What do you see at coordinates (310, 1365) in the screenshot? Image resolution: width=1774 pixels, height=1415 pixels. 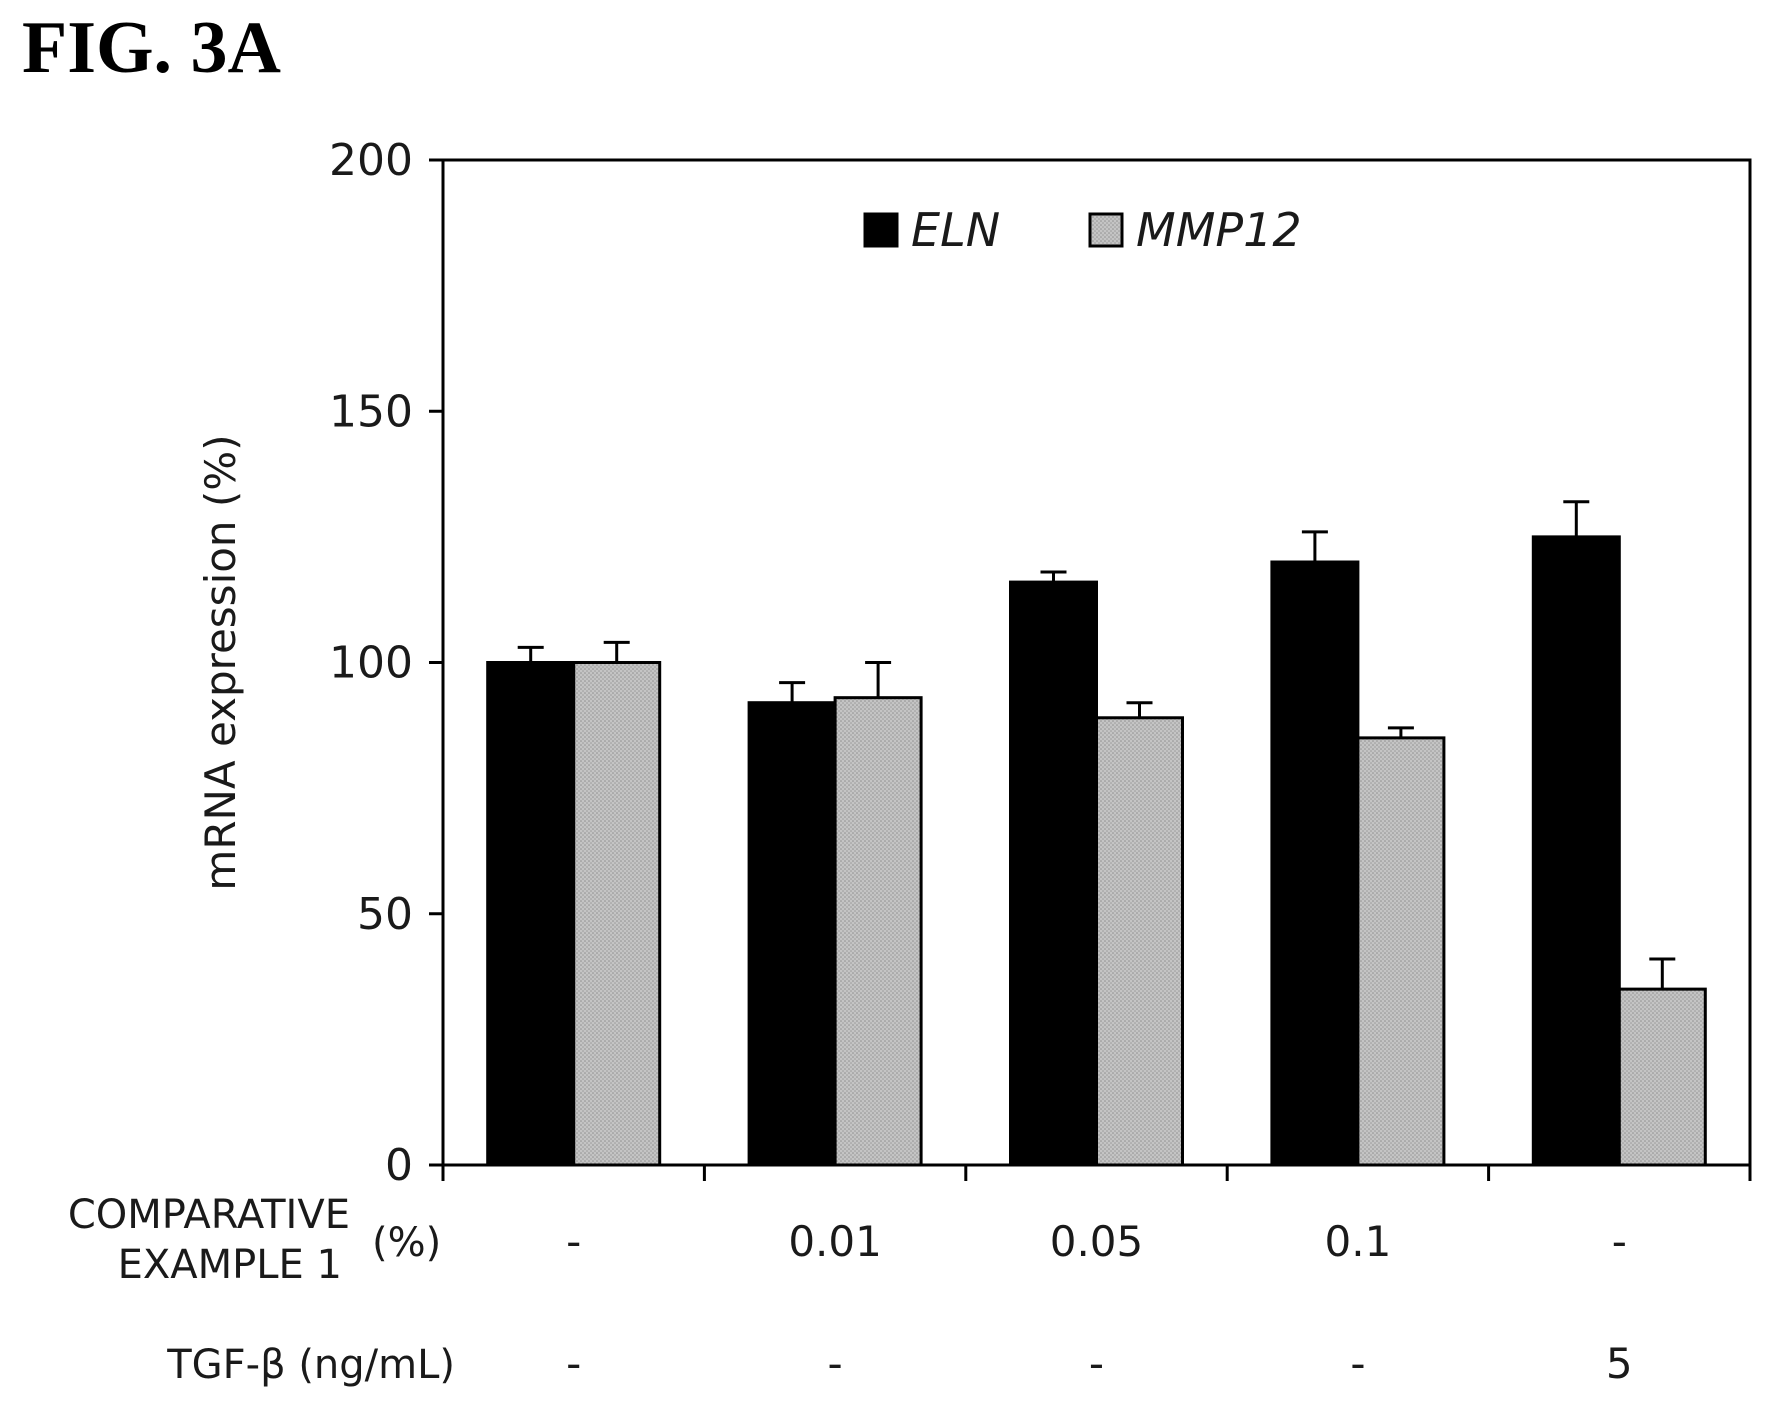 I see `row-label: TGF-β (ng/mL)` at bounding box center [310, 1365].